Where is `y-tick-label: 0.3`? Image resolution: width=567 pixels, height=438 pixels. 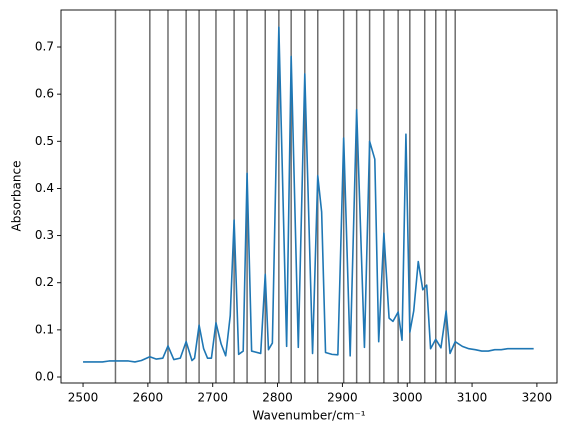
y-tick-label: 0.3 is located at coordinates (44, 235).